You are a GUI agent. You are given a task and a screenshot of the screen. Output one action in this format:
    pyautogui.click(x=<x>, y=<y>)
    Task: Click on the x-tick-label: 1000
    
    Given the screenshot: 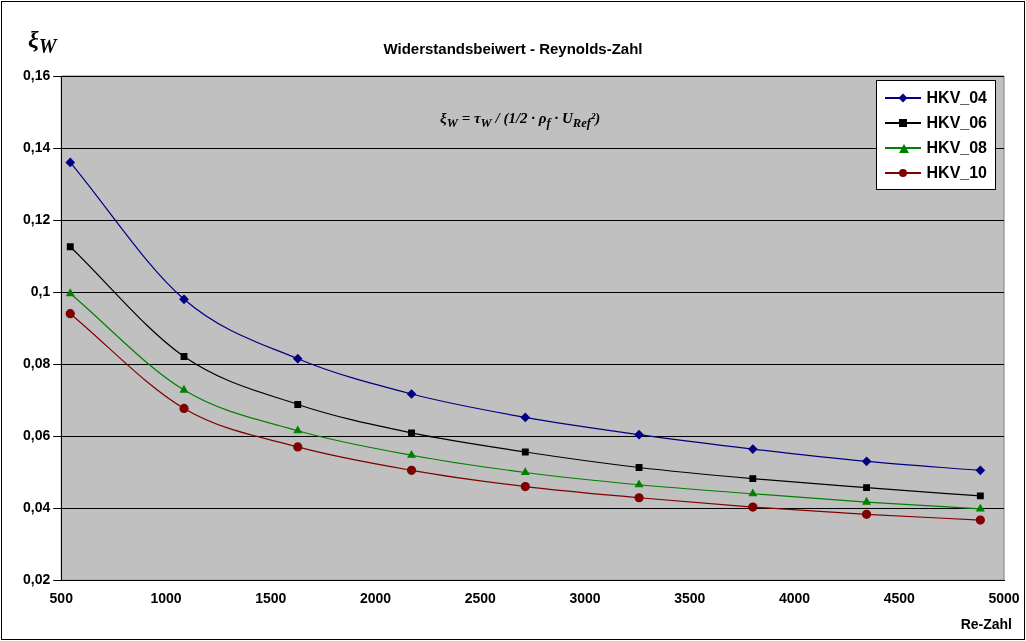 What is the action you would take?
    pyautogui.click(x=166, y=598)
    